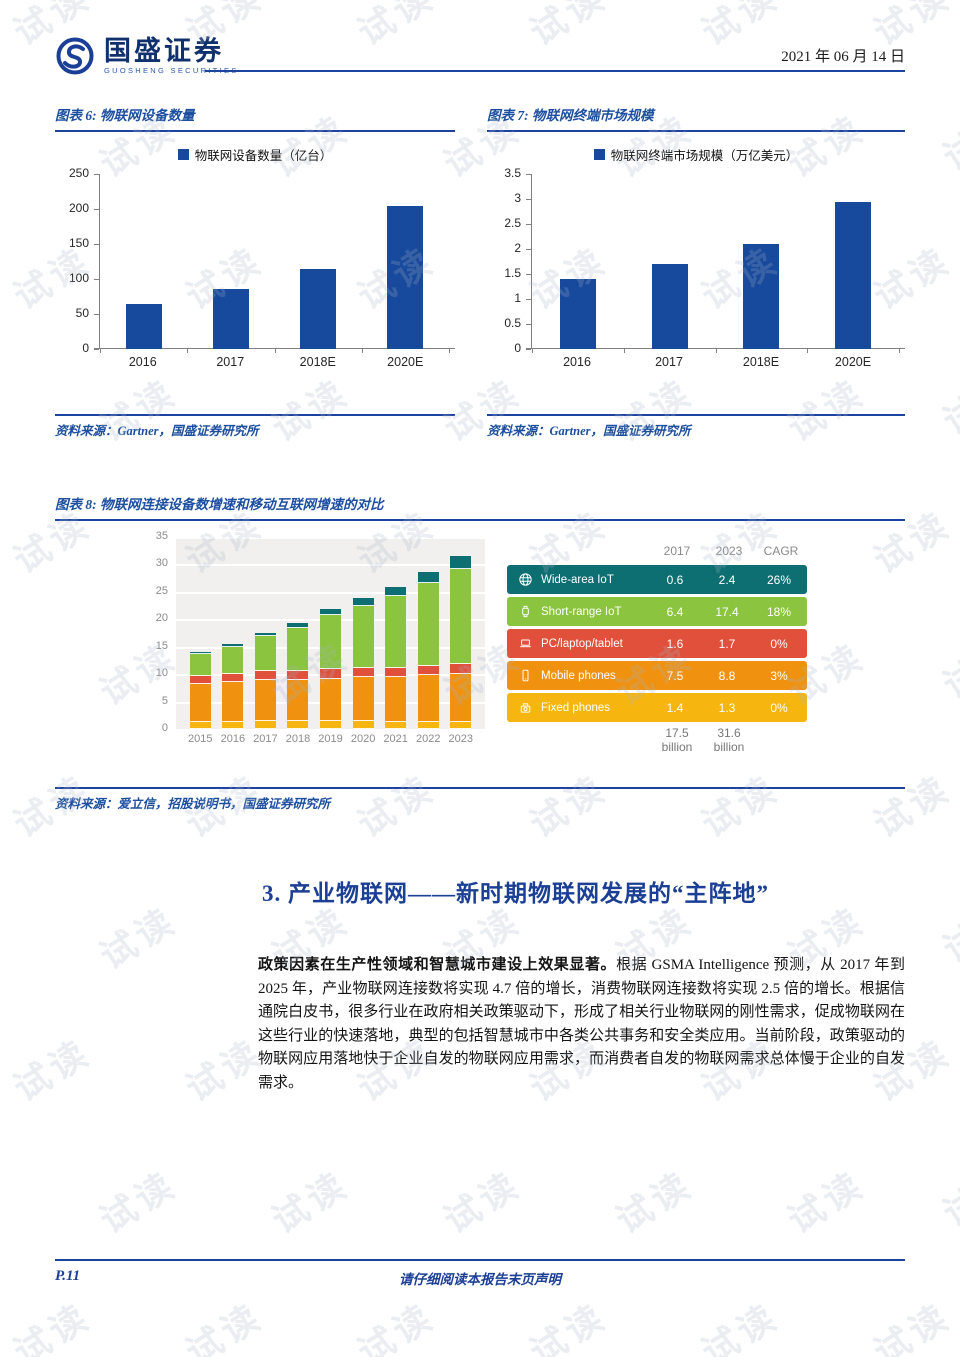  Describe the element at coordinates (779, 611) in the screenshot. I see `value-cagr: 18%` at that location.